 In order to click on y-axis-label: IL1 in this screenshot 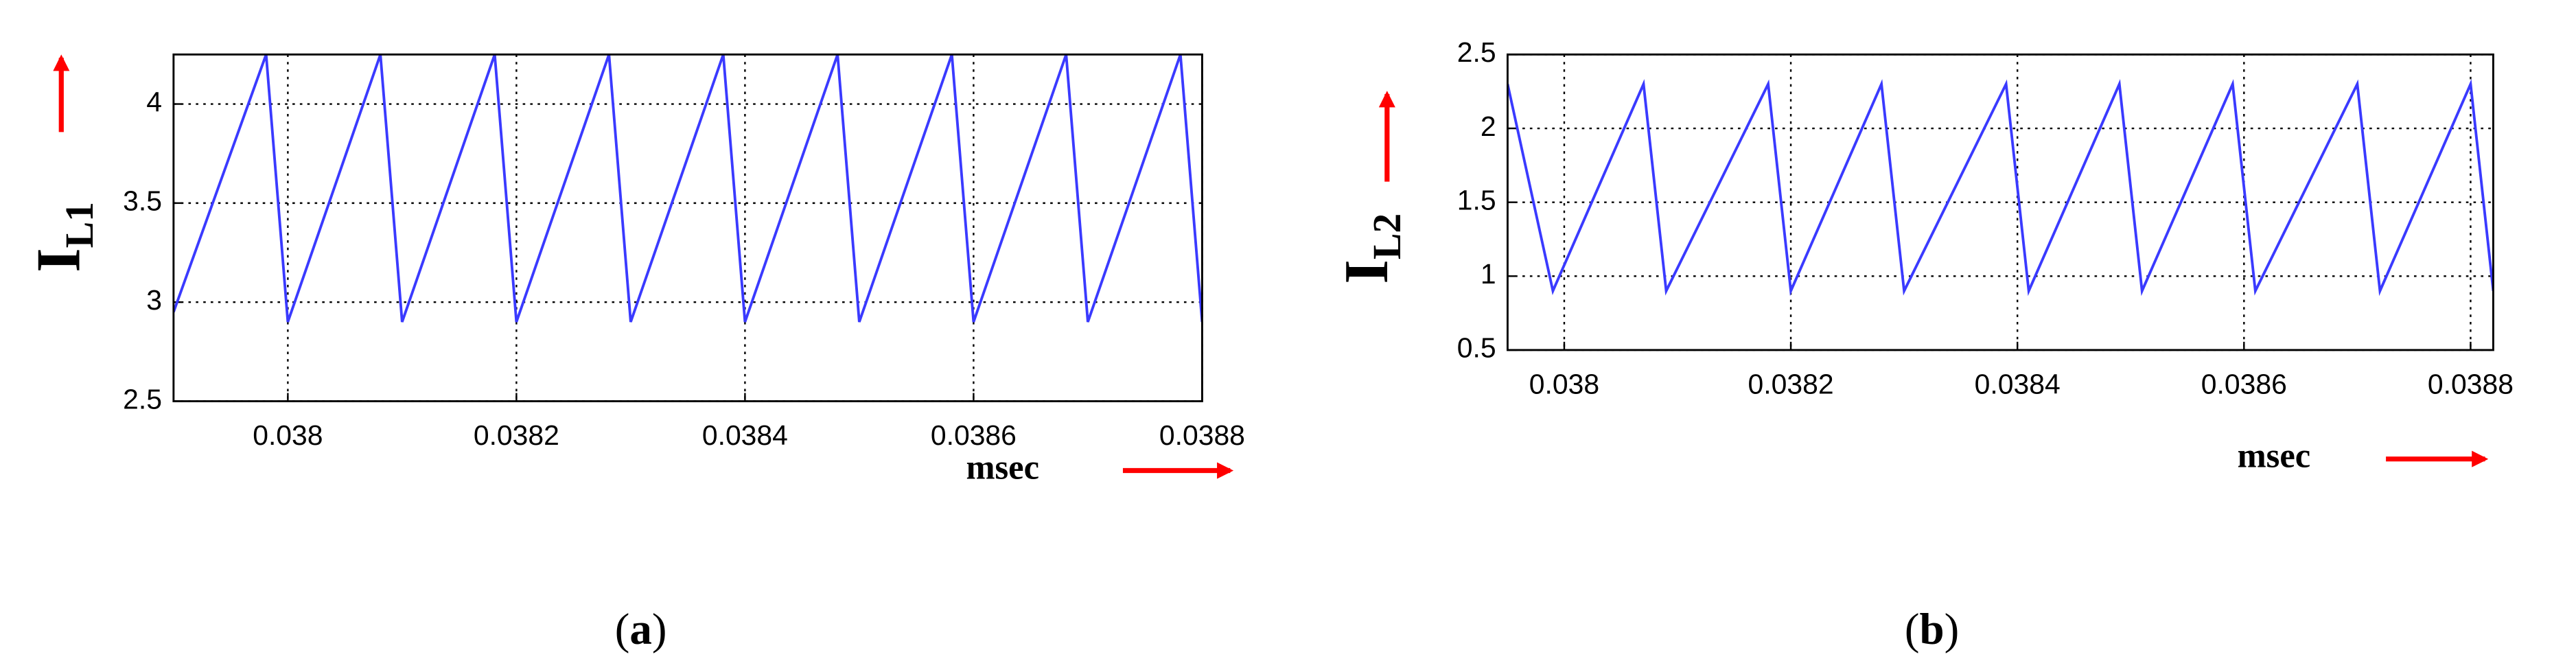, I will do `click(63, 237)`.